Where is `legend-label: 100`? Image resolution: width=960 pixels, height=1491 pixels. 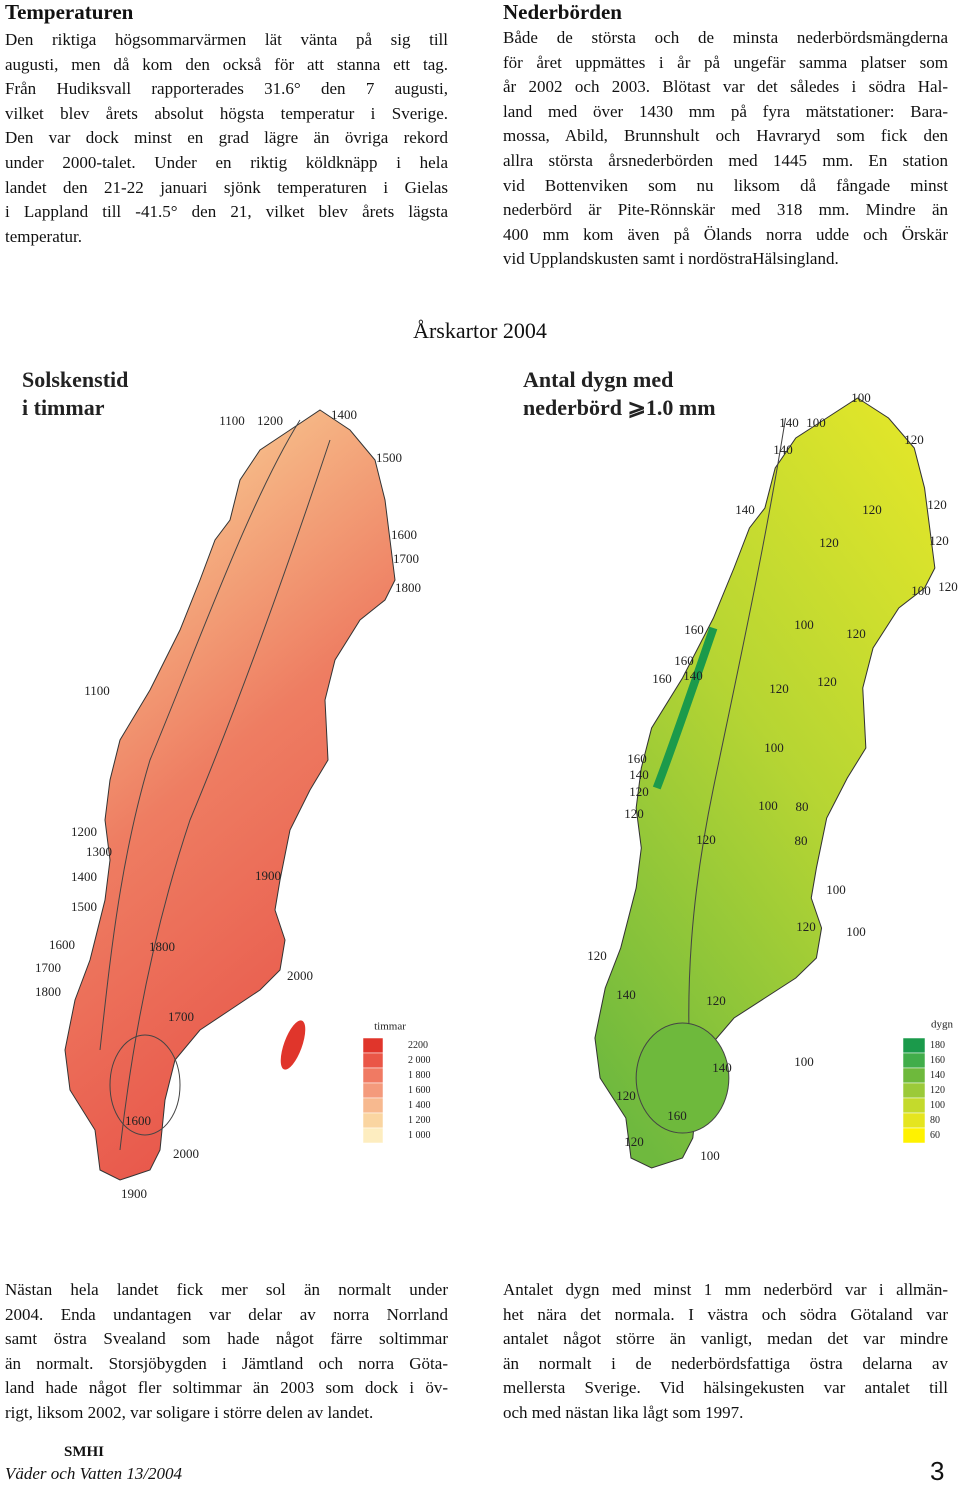
legend-label: 100 is located at coordinates (937, 1105).